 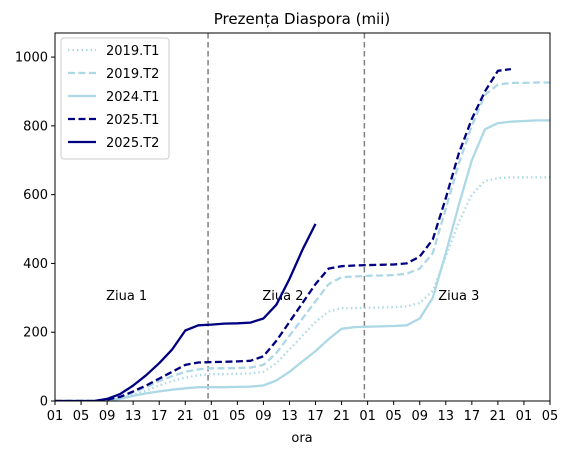 I want to click on y-tick-label: 1000, so click(x=31, y=58).